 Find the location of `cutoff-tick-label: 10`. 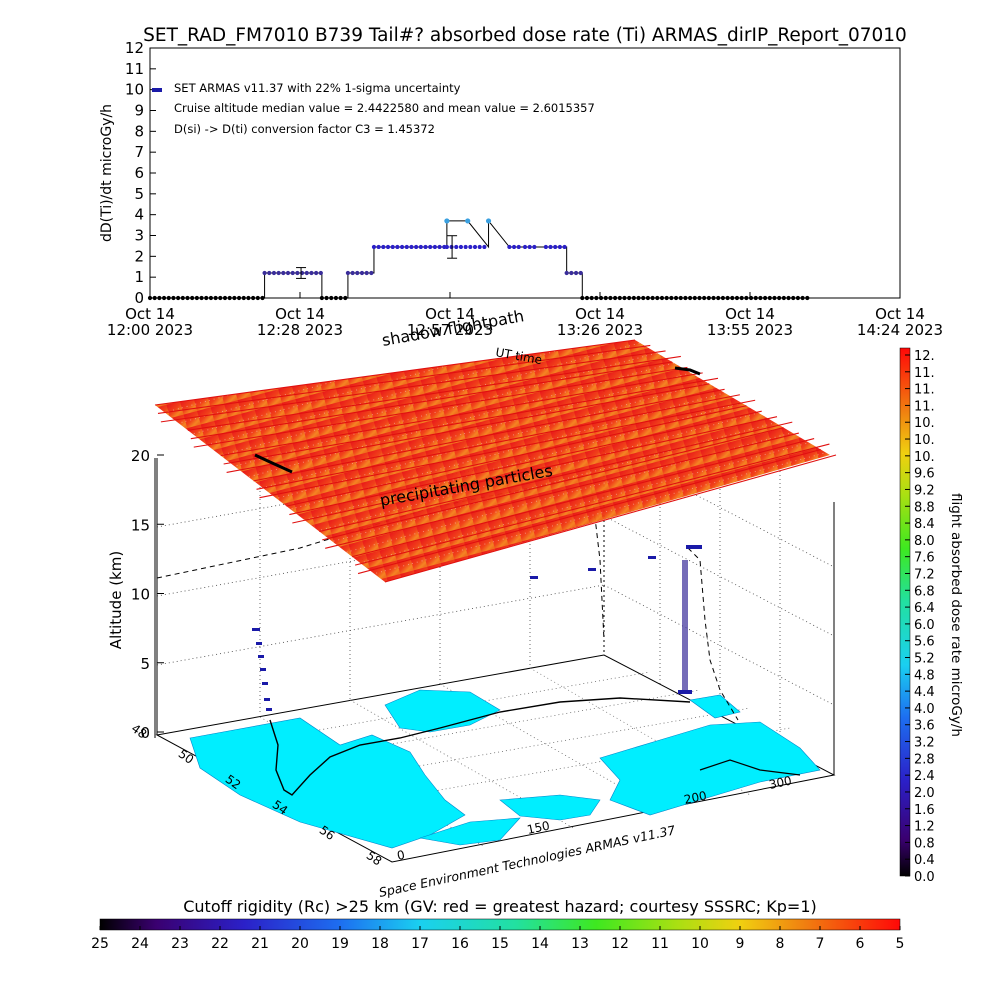

cutoff-tick-label: 10 is located at coordinates (700, 944).